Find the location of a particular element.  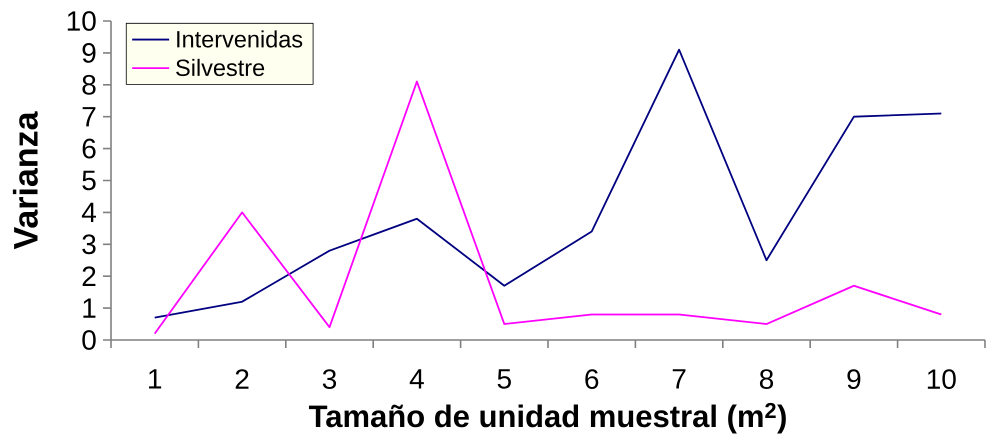

y-tick-label: 8 is located at coordinates (89, 84).